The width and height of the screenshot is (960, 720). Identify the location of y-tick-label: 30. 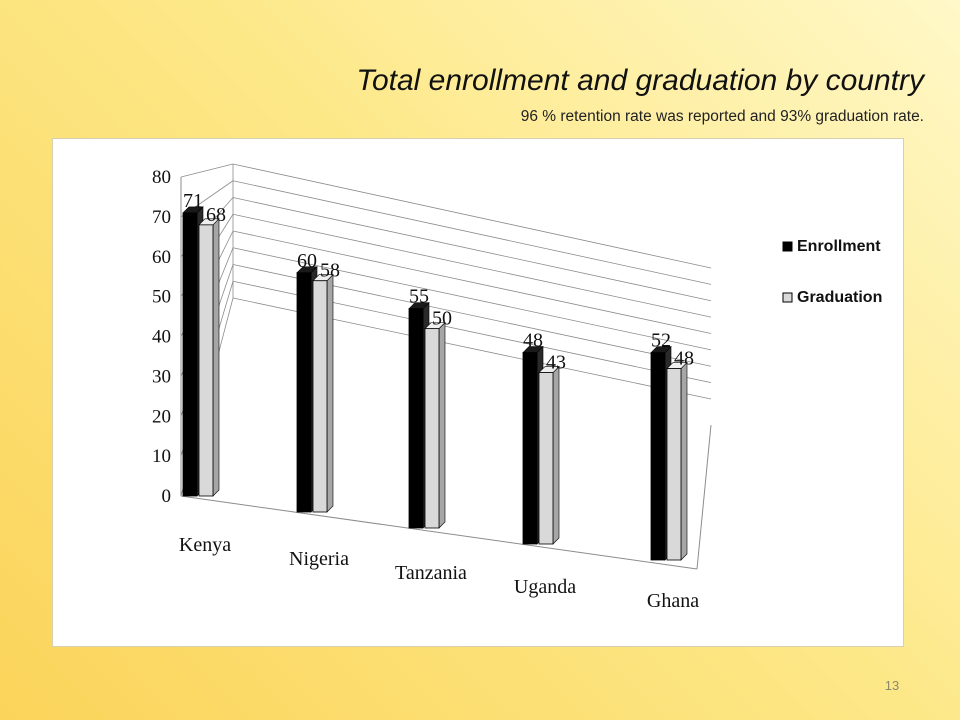
(161, 376).